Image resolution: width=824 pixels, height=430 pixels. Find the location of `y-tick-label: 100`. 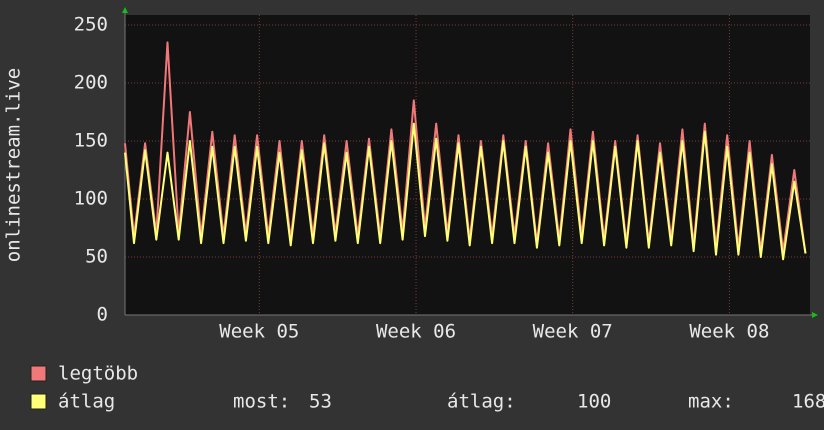

y-tick-label: 100 is located at coordinates (91, 199).